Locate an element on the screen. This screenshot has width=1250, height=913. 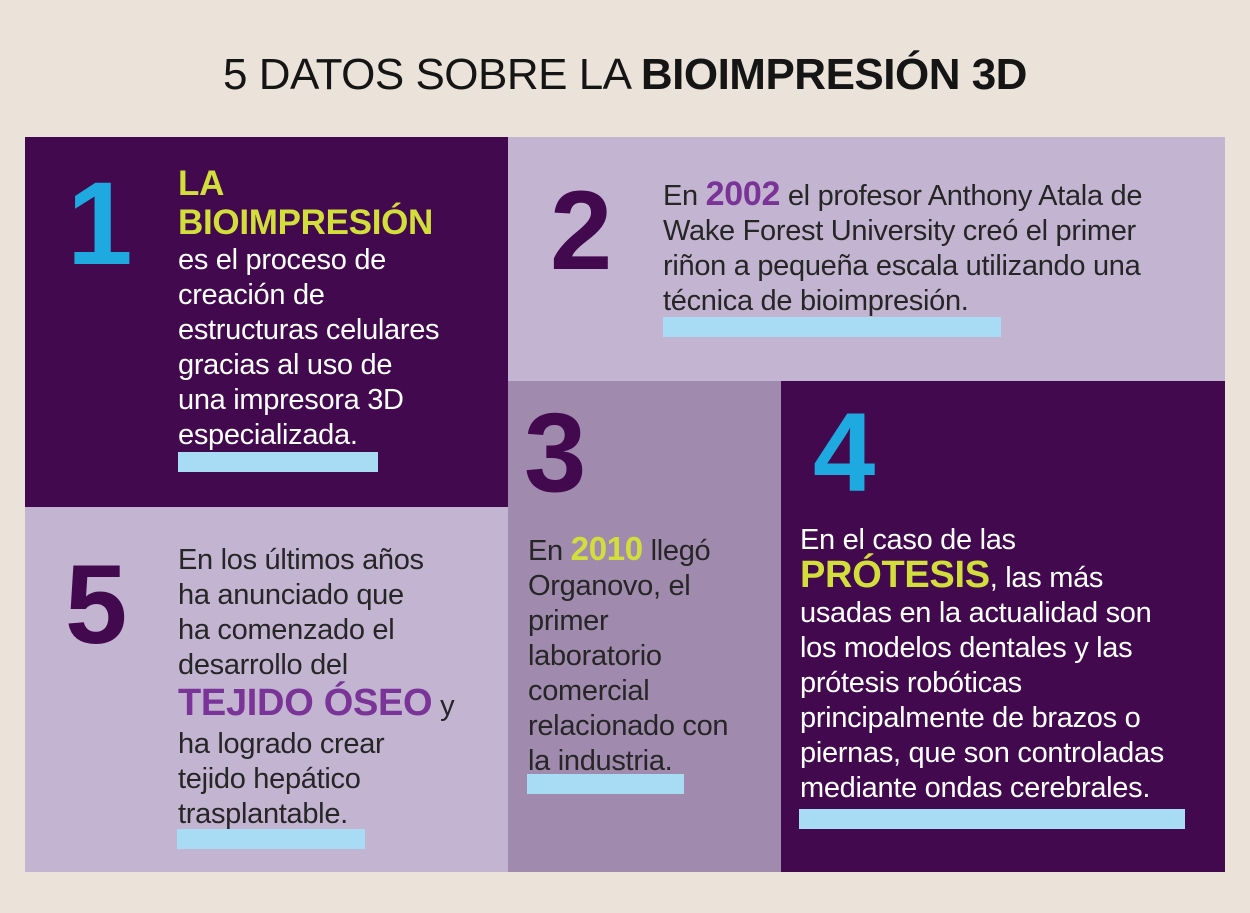
fact-4-line: piernas, que son controladas is located at coordinates (982, 753).